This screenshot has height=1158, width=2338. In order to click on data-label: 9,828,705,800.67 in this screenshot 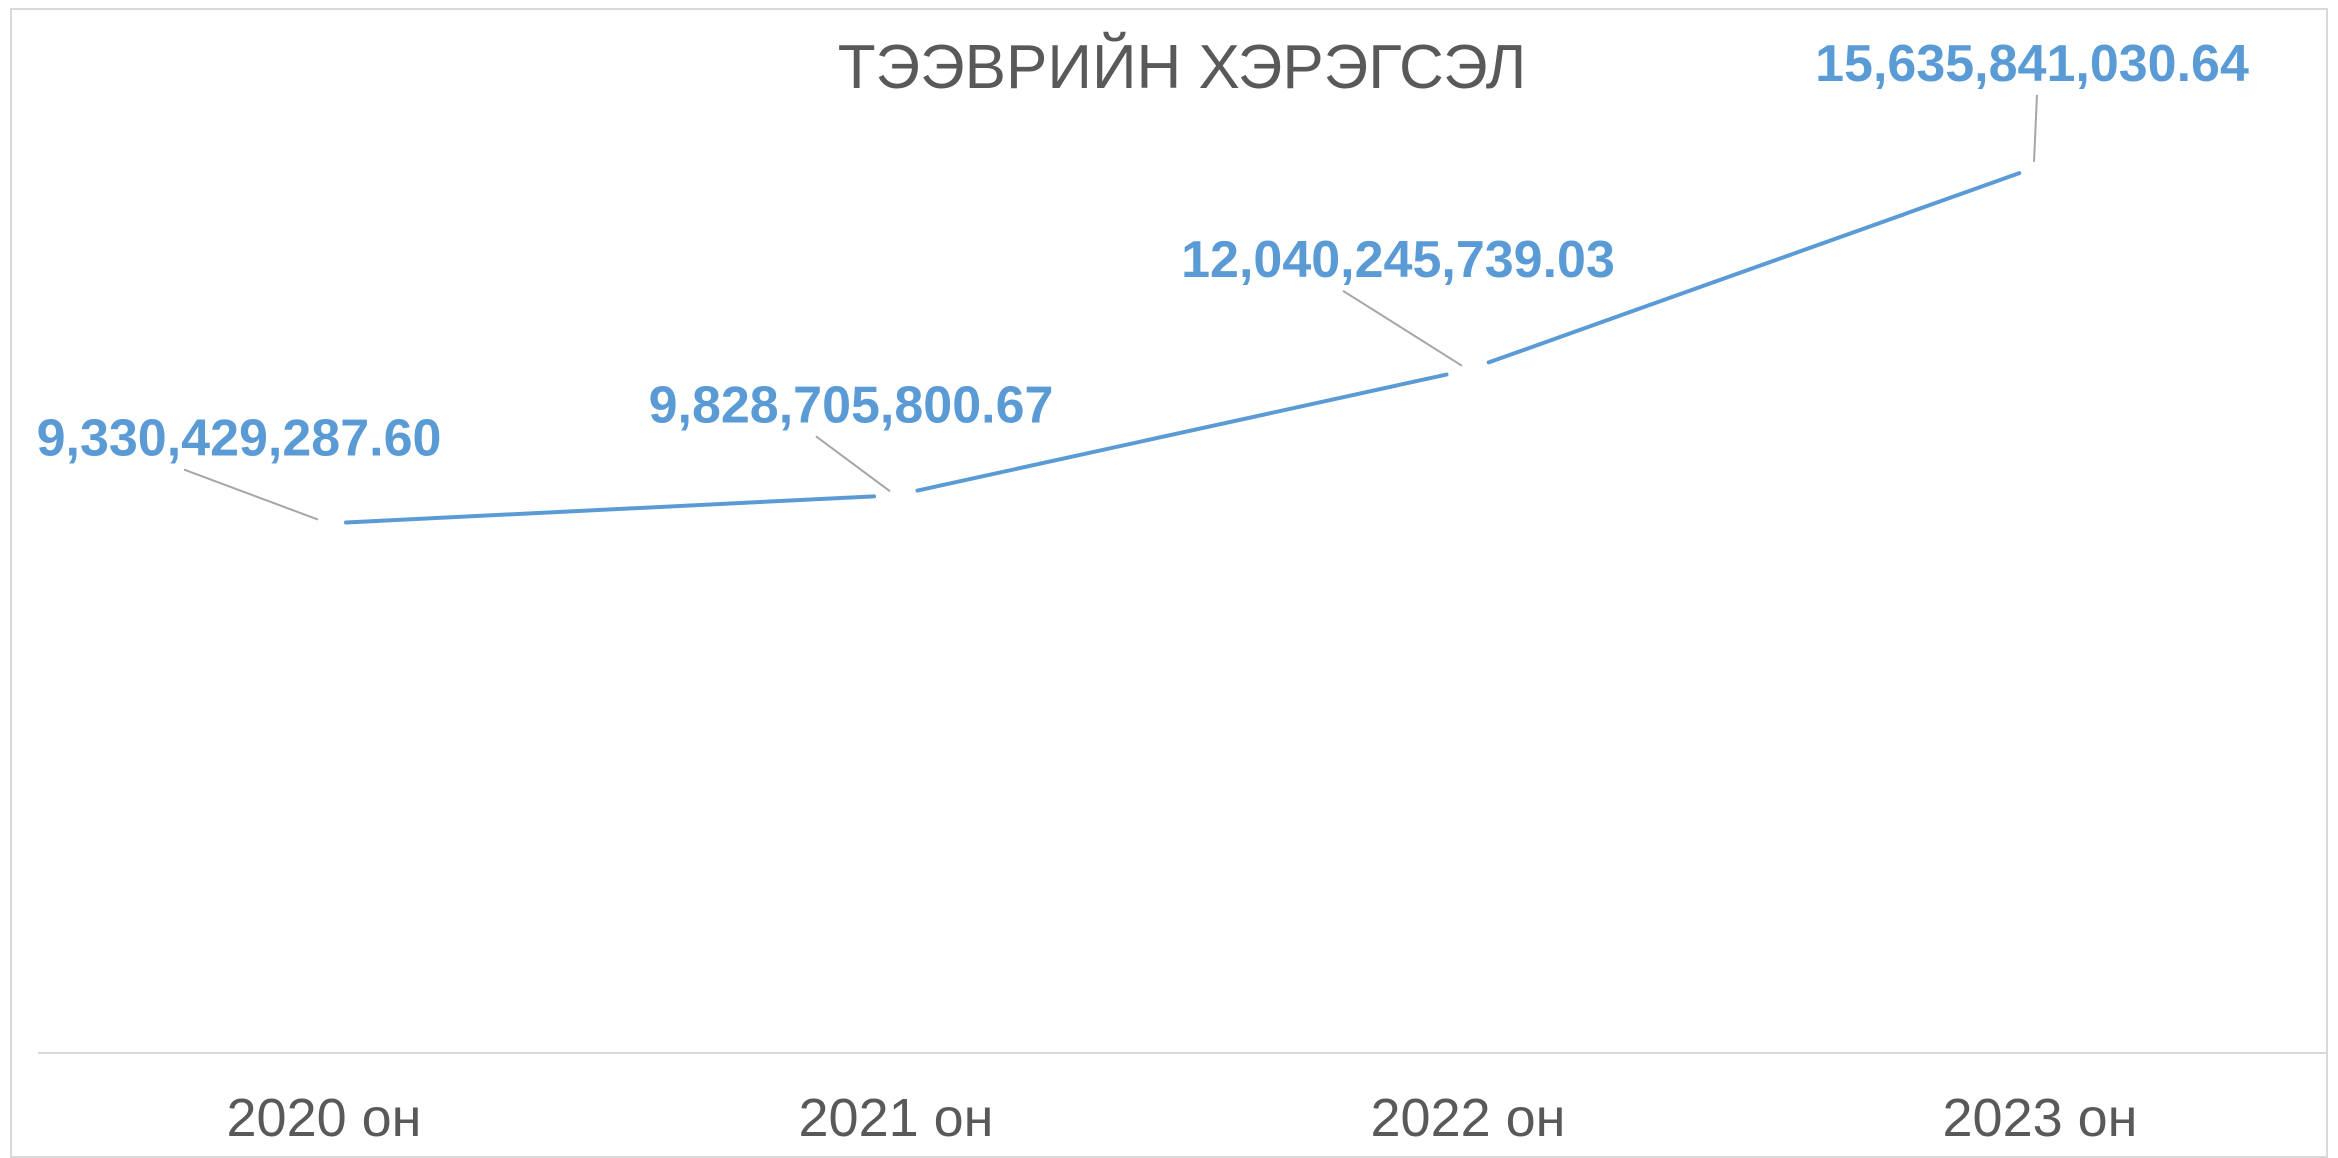, I will do `click(851, 405)`.